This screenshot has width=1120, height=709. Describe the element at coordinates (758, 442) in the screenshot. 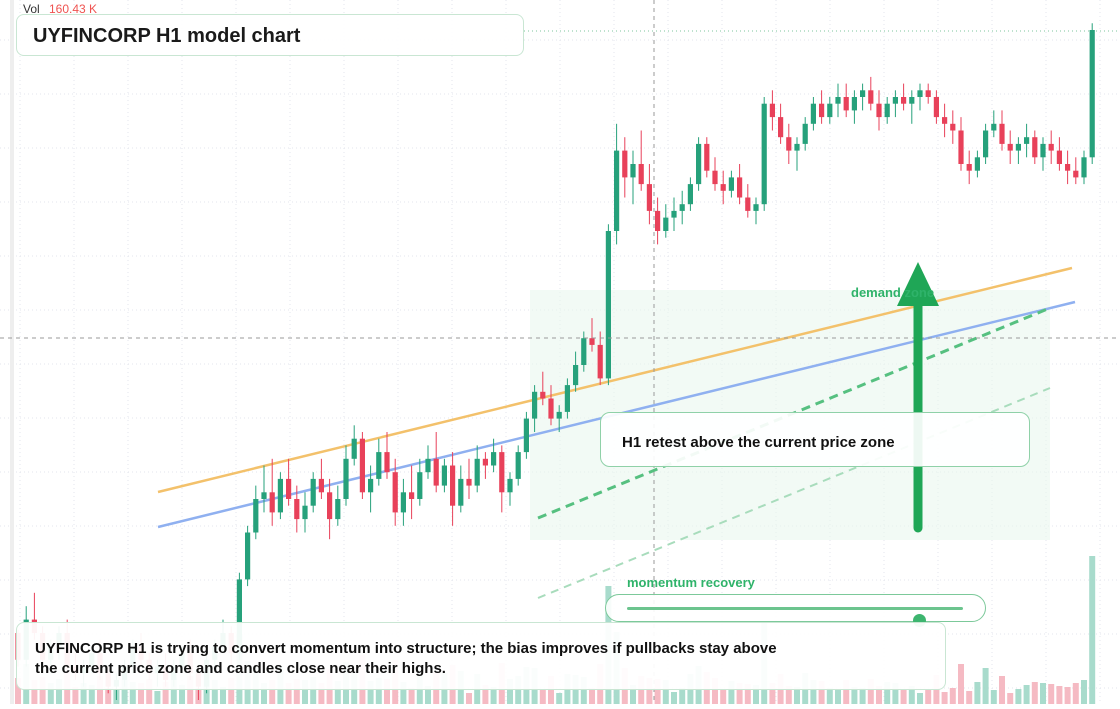

I see `retest-callout-text: H1 retest above the current price zone` at that location.